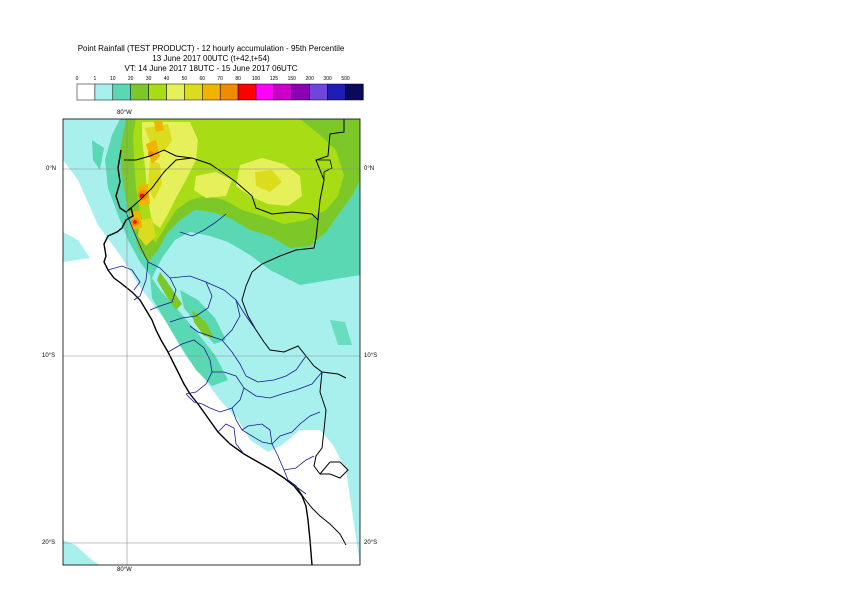  What do you see at coordinates (220, 88) in the screenshot?
I see `colorbar-legend: 0 1 10 20 30 40 50 60 70 80 100 125 150 200 300 500` at bounding box center [220, 88].